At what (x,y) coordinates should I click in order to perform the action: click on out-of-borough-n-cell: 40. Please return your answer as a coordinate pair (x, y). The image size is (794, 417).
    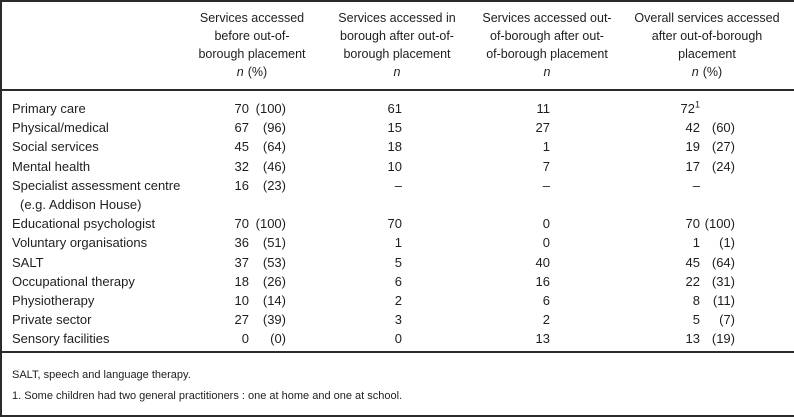
    Looking at the image, I should click on (542, 262).